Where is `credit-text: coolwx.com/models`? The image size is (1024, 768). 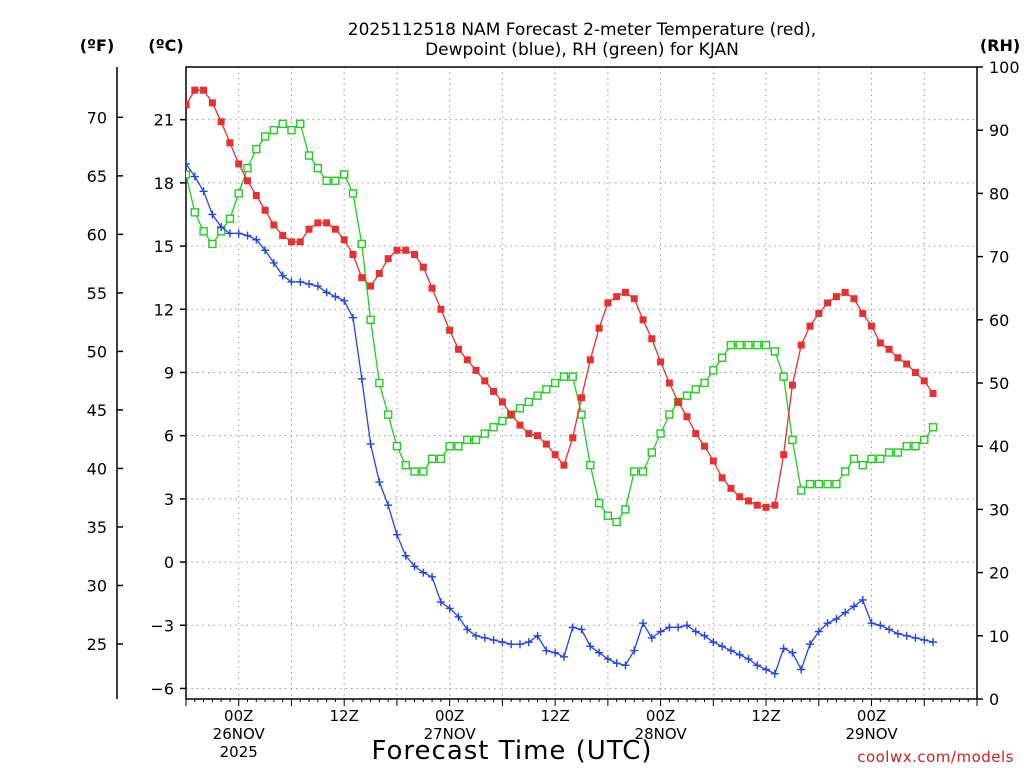
credit-text: coolwx.com/models is located at coordinates (935, 757).